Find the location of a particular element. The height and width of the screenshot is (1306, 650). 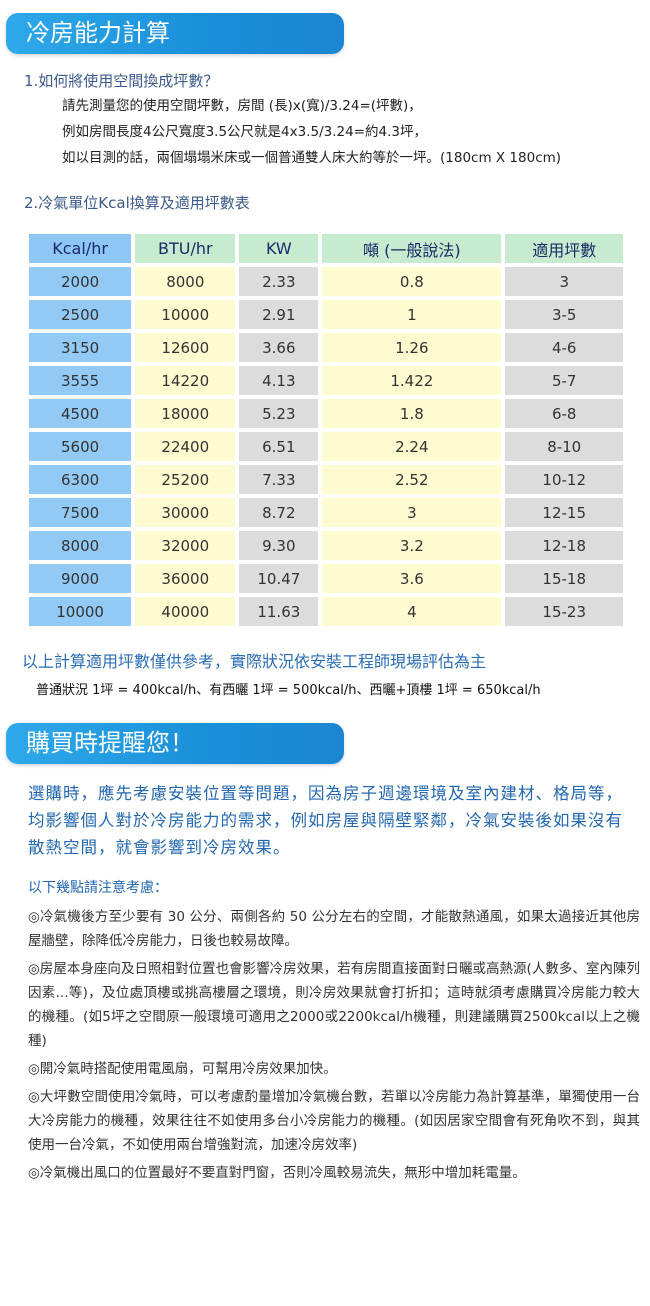

section-banner-cooling-capacity: 冷房能力計算 is located at coordinates (175, 33).